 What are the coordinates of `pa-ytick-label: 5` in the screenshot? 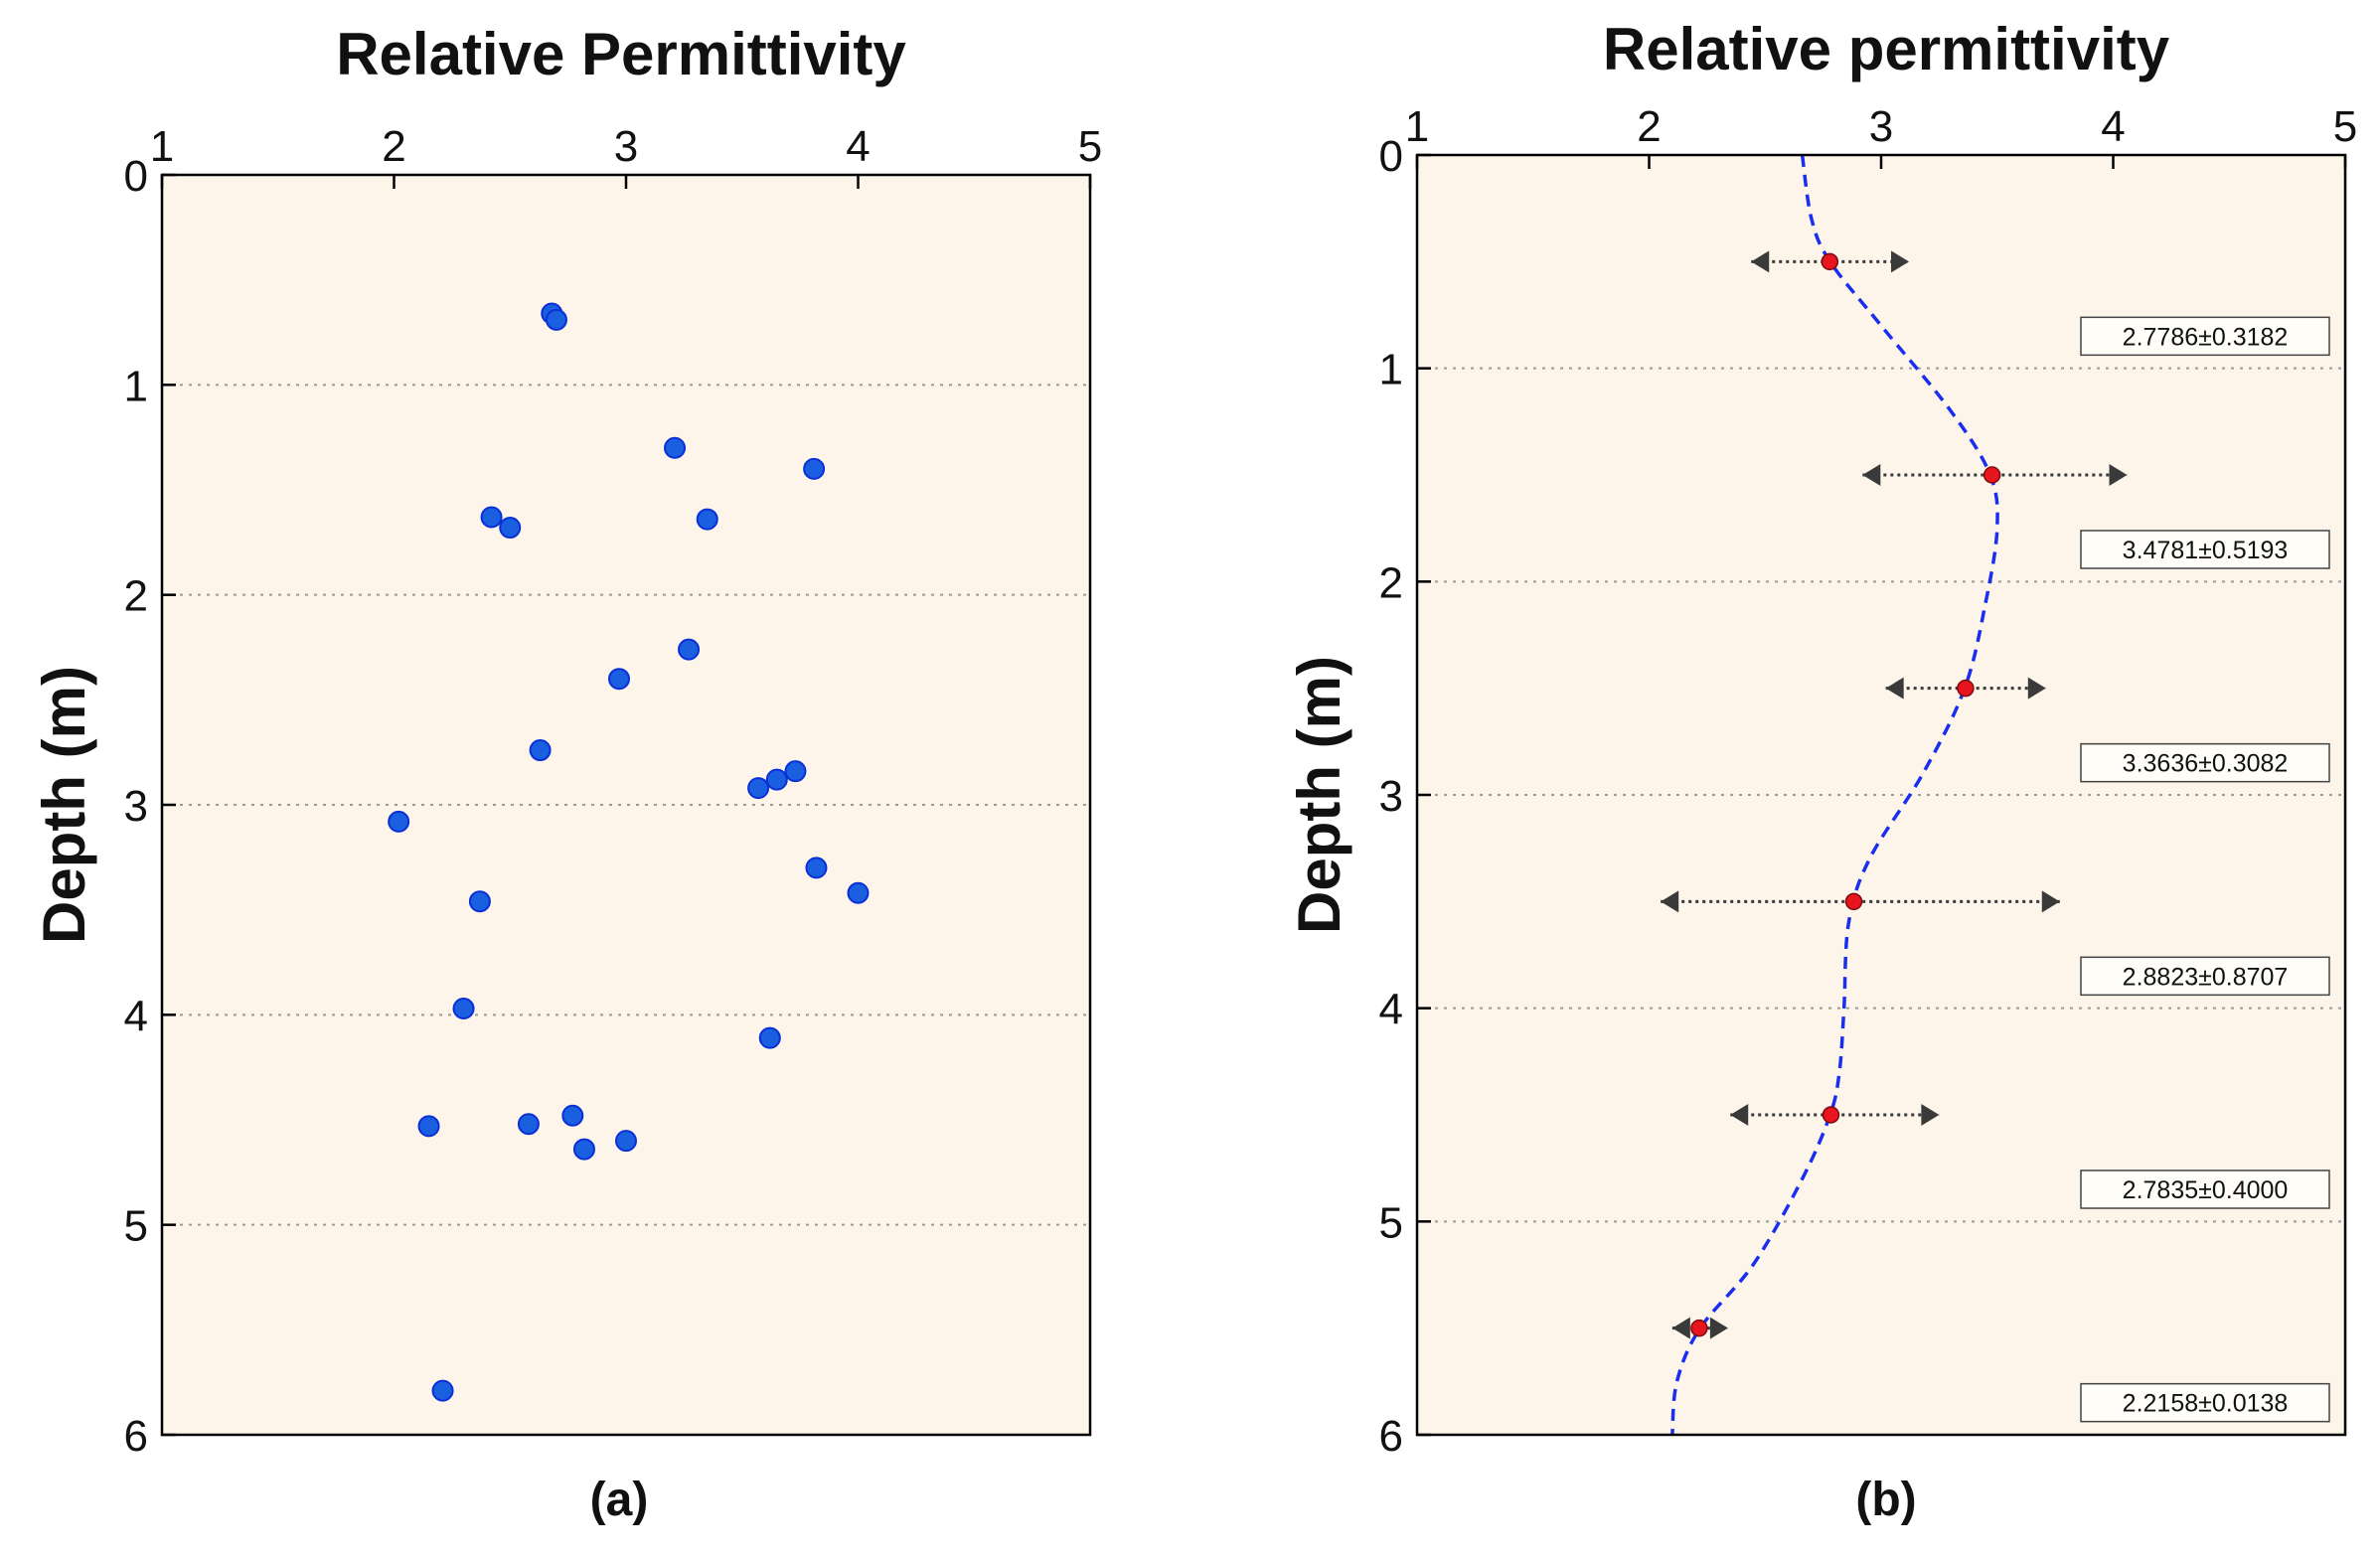 It's located at (136, 1226).